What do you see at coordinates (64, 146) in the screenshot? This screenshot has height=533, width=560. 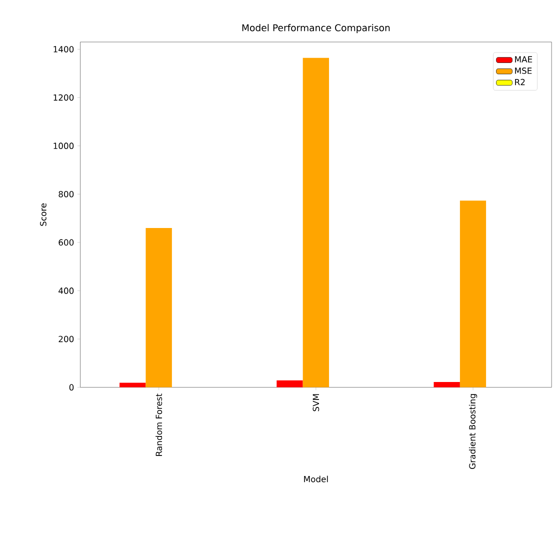 I see `y-tick-label: 1000` at bounding box center [64, 146].